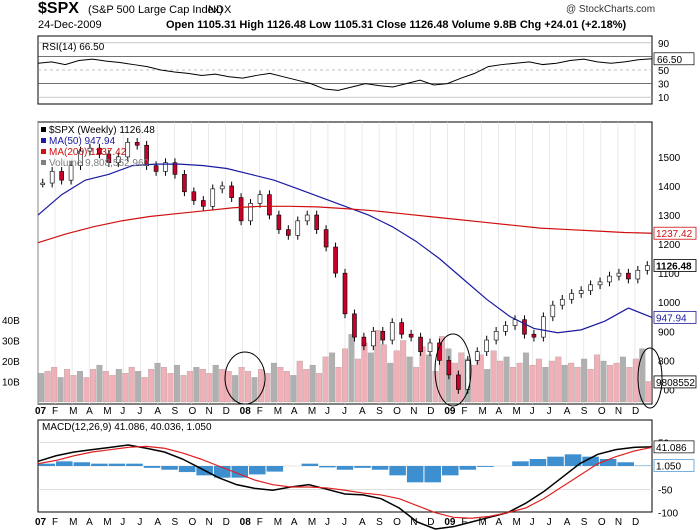  What do you see at coordinates (665, 490) in the screenshot?
I see `macd-tick-label: -50` at bounding box center [665, 490].